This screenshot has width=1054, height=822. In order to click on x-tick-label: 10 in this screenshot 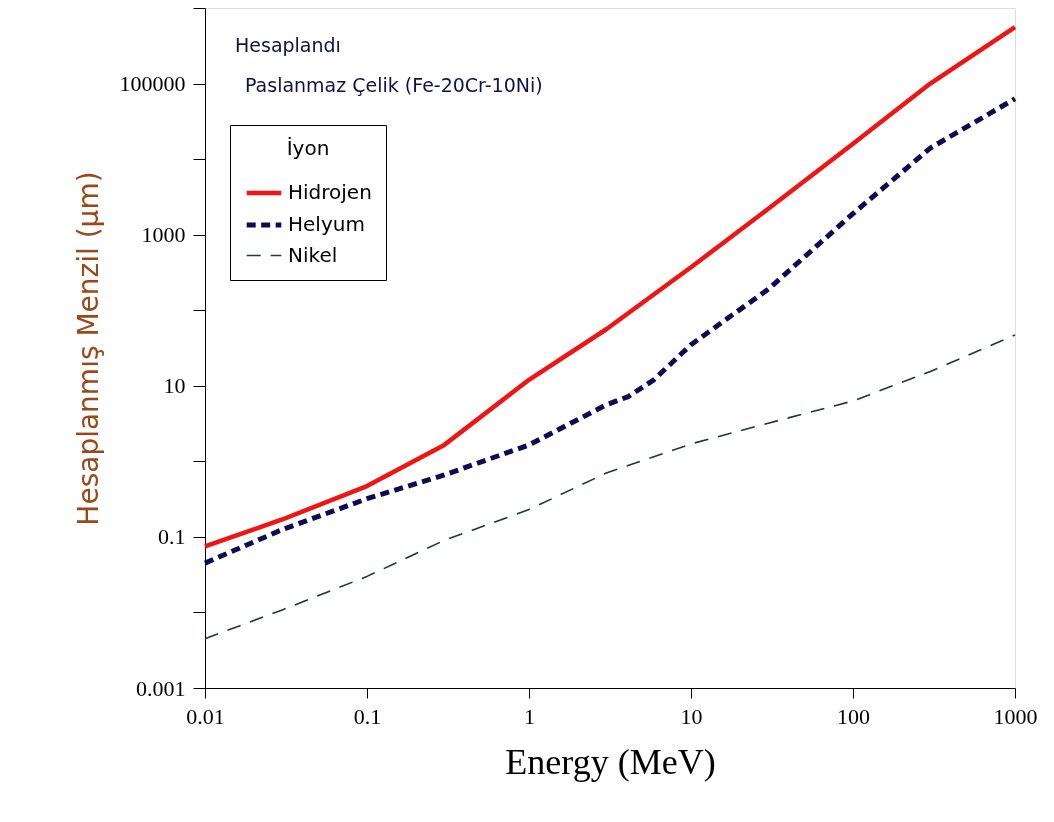, I will do `click(691, 716)`.